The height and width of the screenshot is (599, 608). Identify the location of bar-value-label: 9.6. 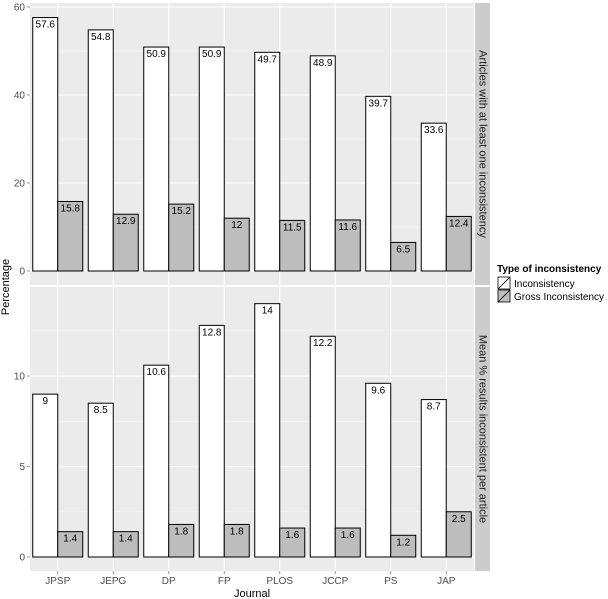
(378, 390).